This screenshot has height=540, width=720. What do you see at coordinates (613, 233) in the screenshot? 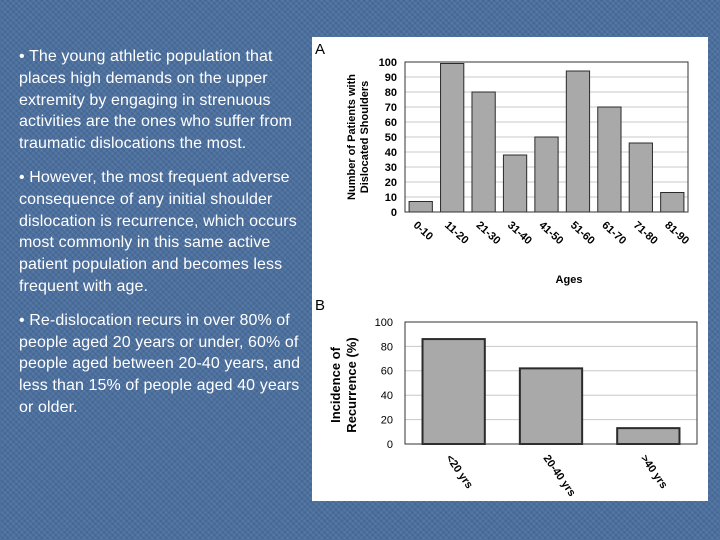
I see `x-tick-label: 61-70` at bounding box center [613, 233].